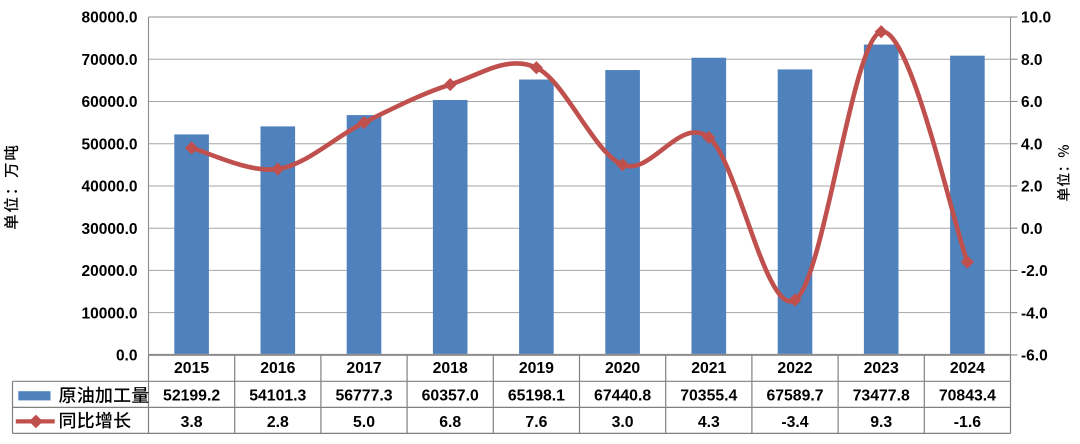 Image resolution: width=1080 pixels, height=444 pixels. I want to click on svg-text: 2024, so click(967, 368).